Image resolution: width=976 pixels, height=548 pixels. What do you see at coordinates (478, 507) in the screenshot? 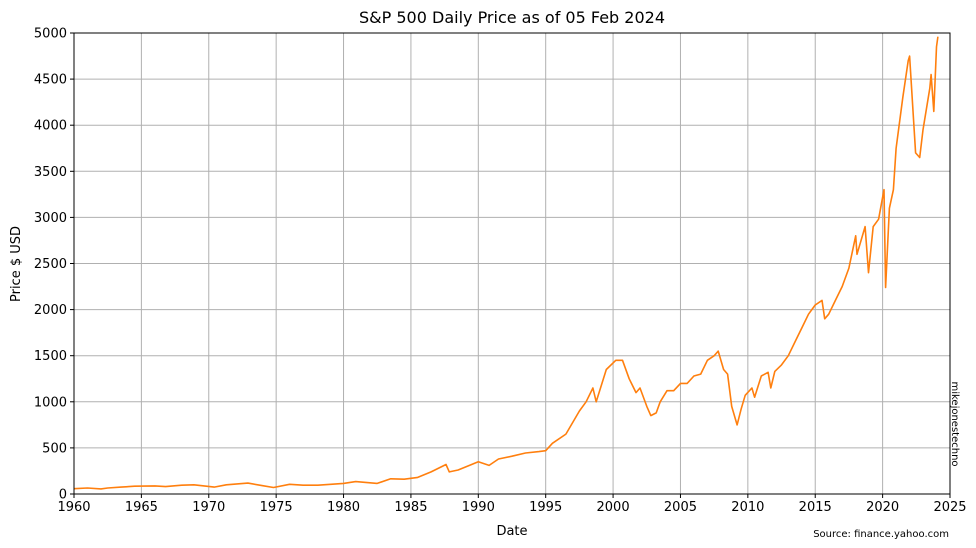
I see `x-tick-label: 1990` at bounding box center [478, 507].